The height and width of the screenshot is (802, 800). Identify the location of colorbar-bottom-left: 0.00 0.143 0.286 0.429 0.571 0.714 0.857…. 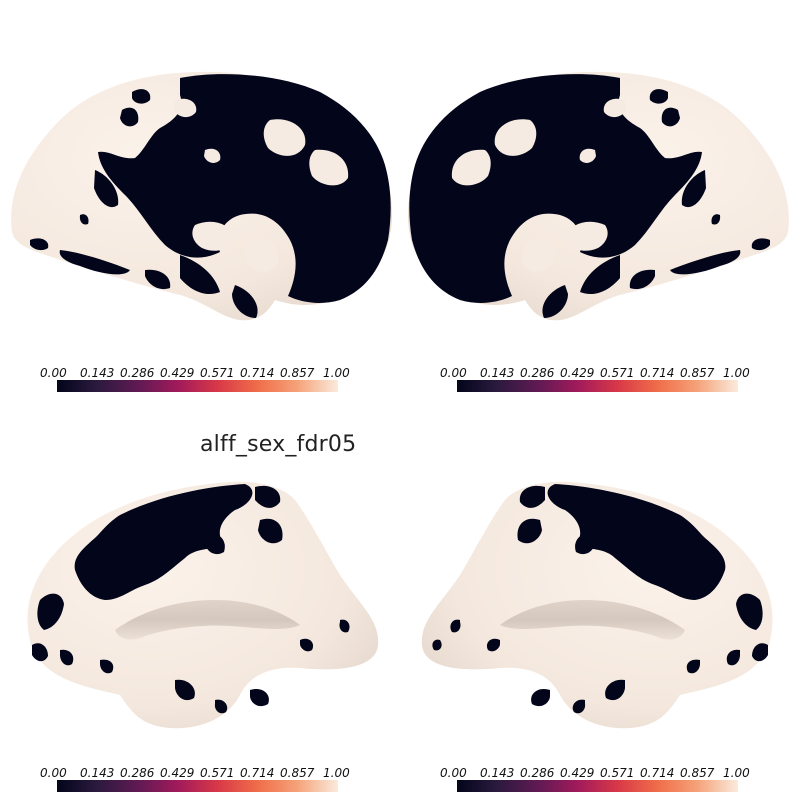
(195, 784).